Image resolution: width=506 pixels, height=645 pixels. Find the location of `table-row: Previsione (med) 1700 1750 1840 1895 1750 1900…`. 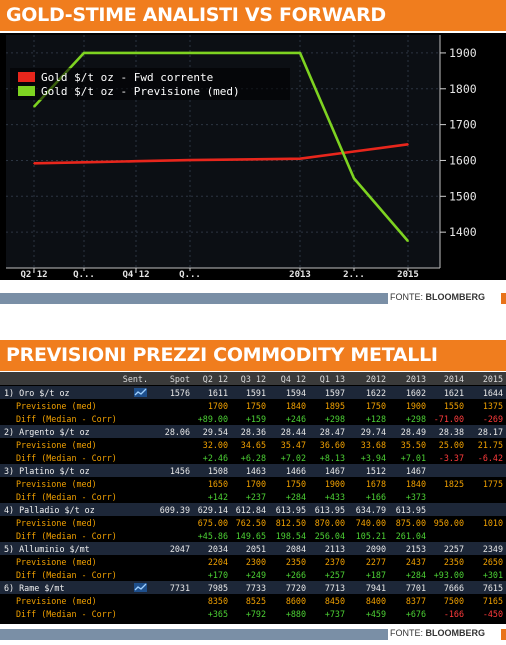

table-row: Previsione (med) 1700 1750 1840 1895 1750 1900… is located at coordinates (253, 405).